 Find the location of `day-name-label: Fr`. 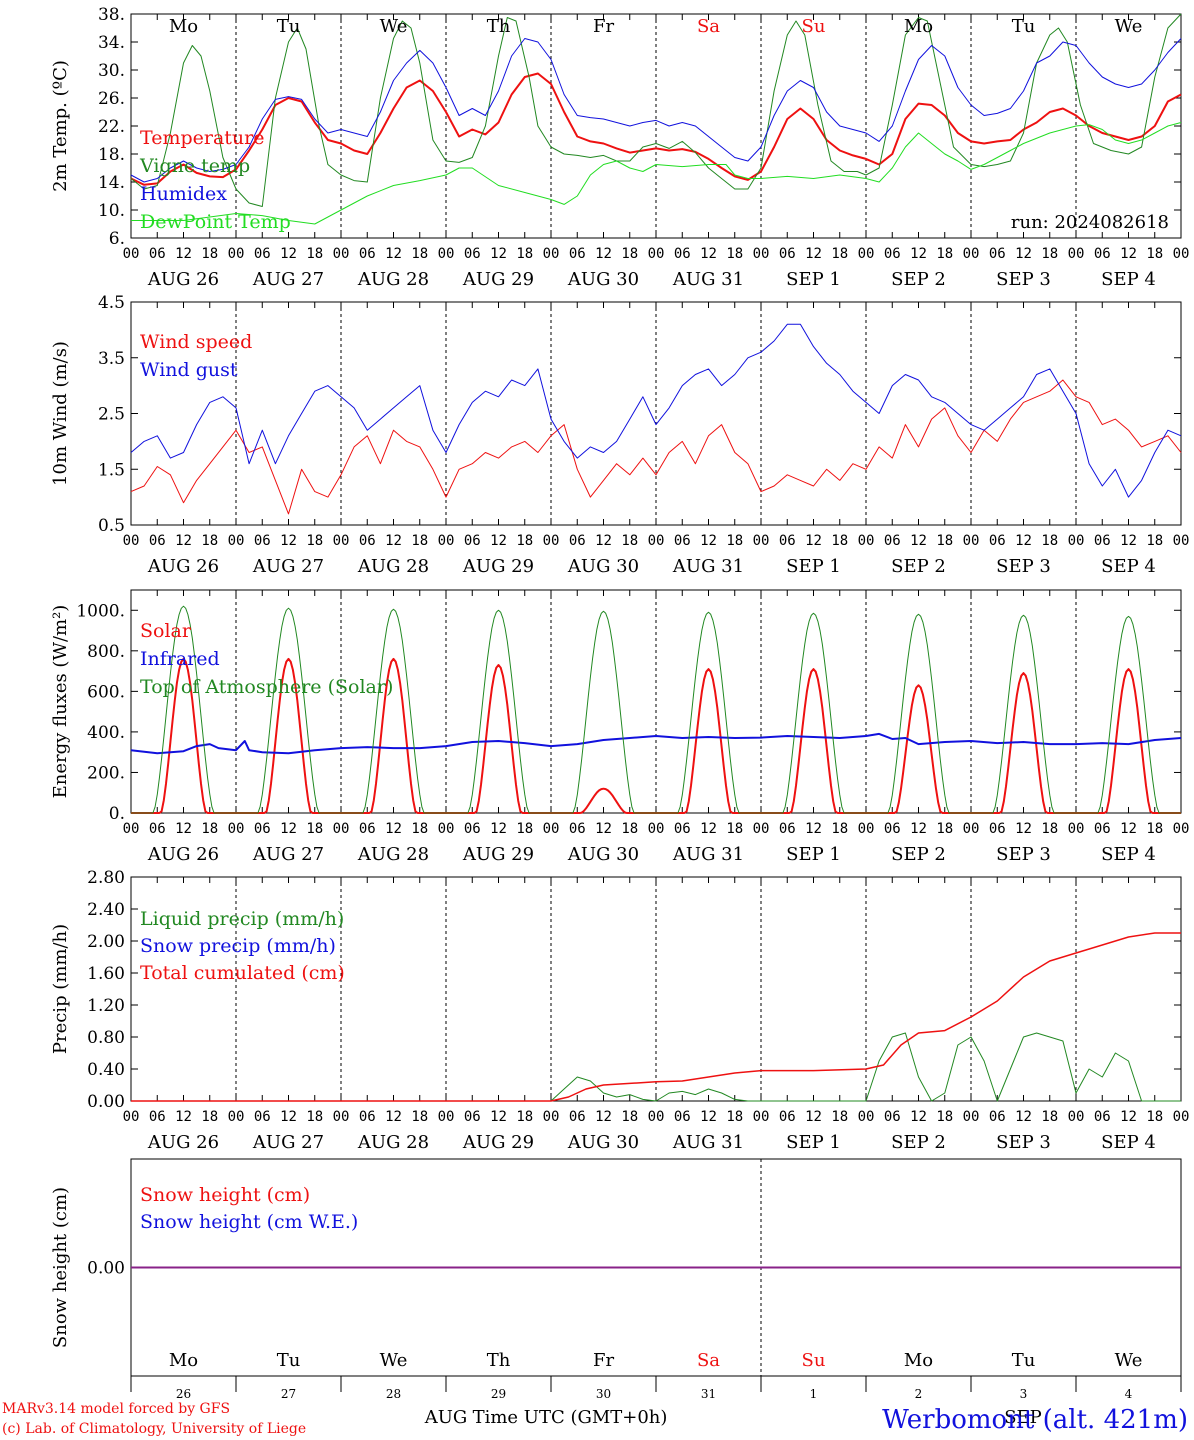

day-name-label: Fr is located at coordinates (603, 1360).